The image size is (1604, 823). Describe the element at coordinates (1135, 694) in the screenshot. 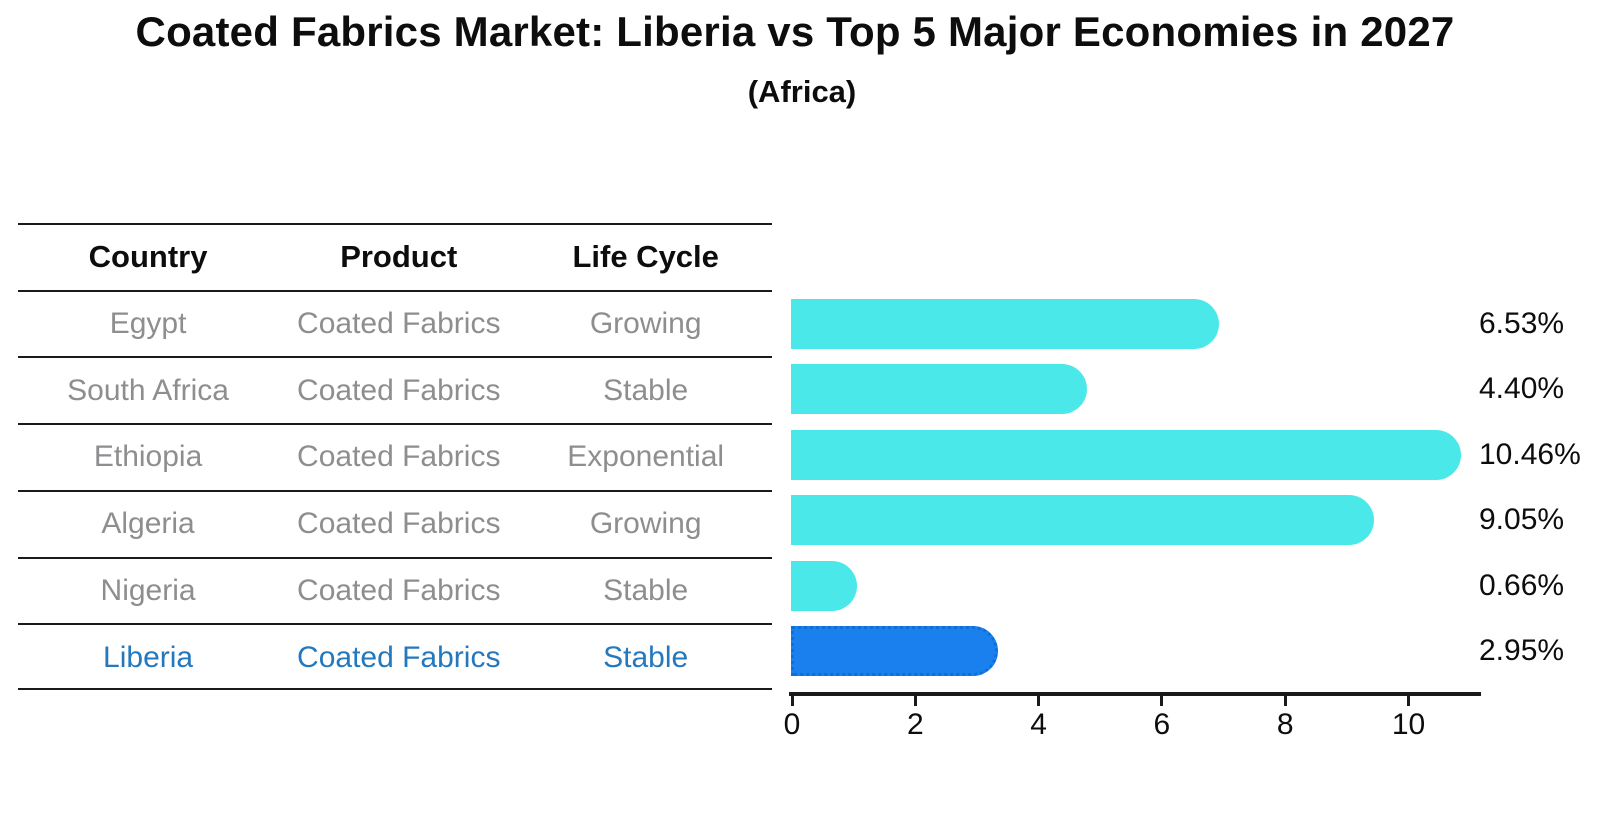

I see `x-axis-line` at that location.